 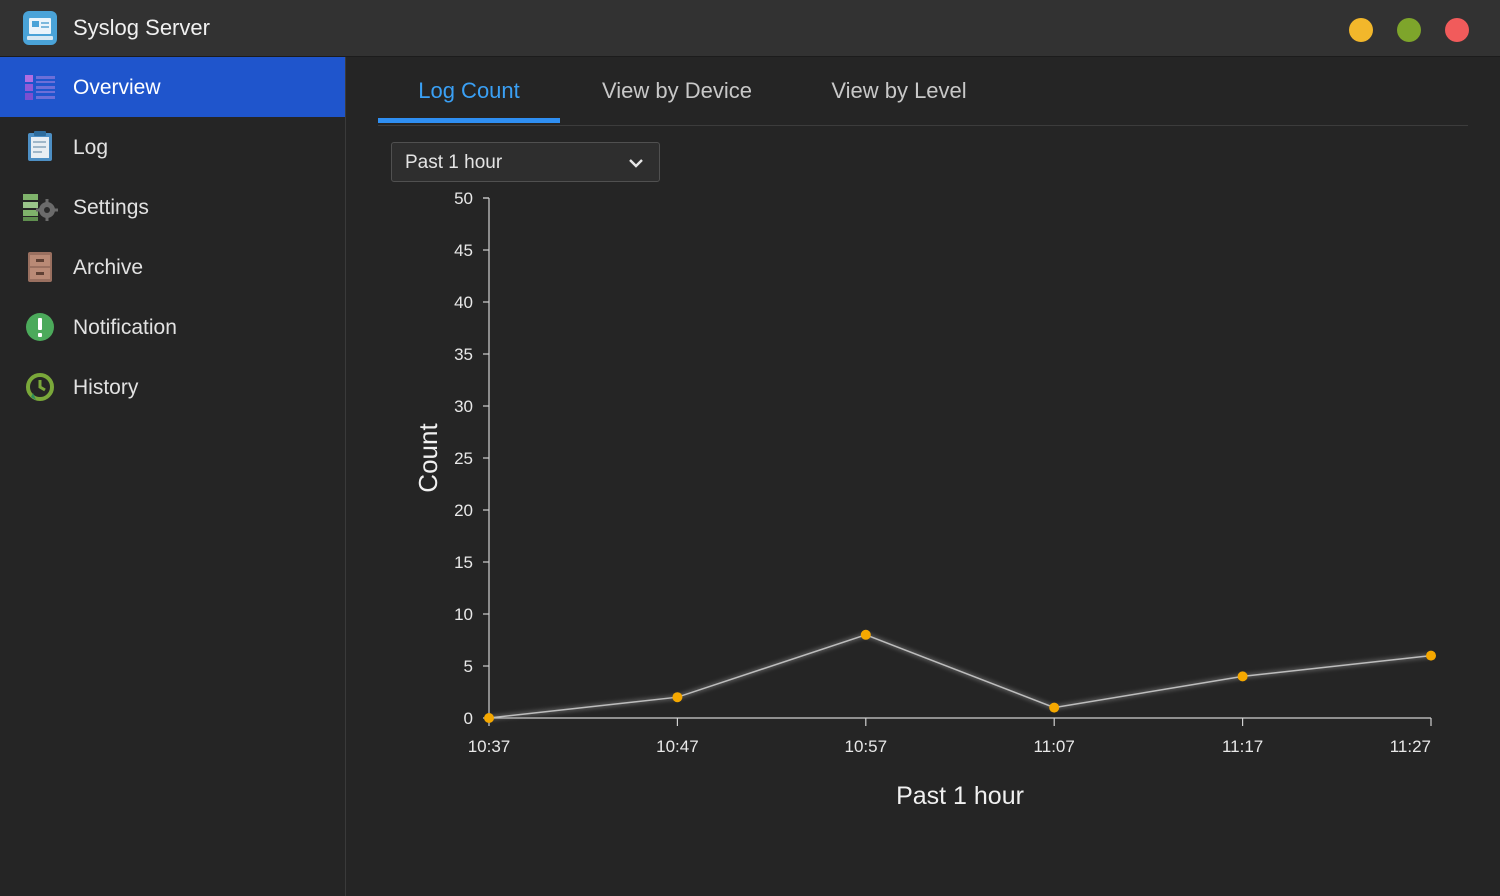 What do you see at coordinates (1457, 30) in the screenshot?
I see `close-button` at bounding box center [1457, 30].